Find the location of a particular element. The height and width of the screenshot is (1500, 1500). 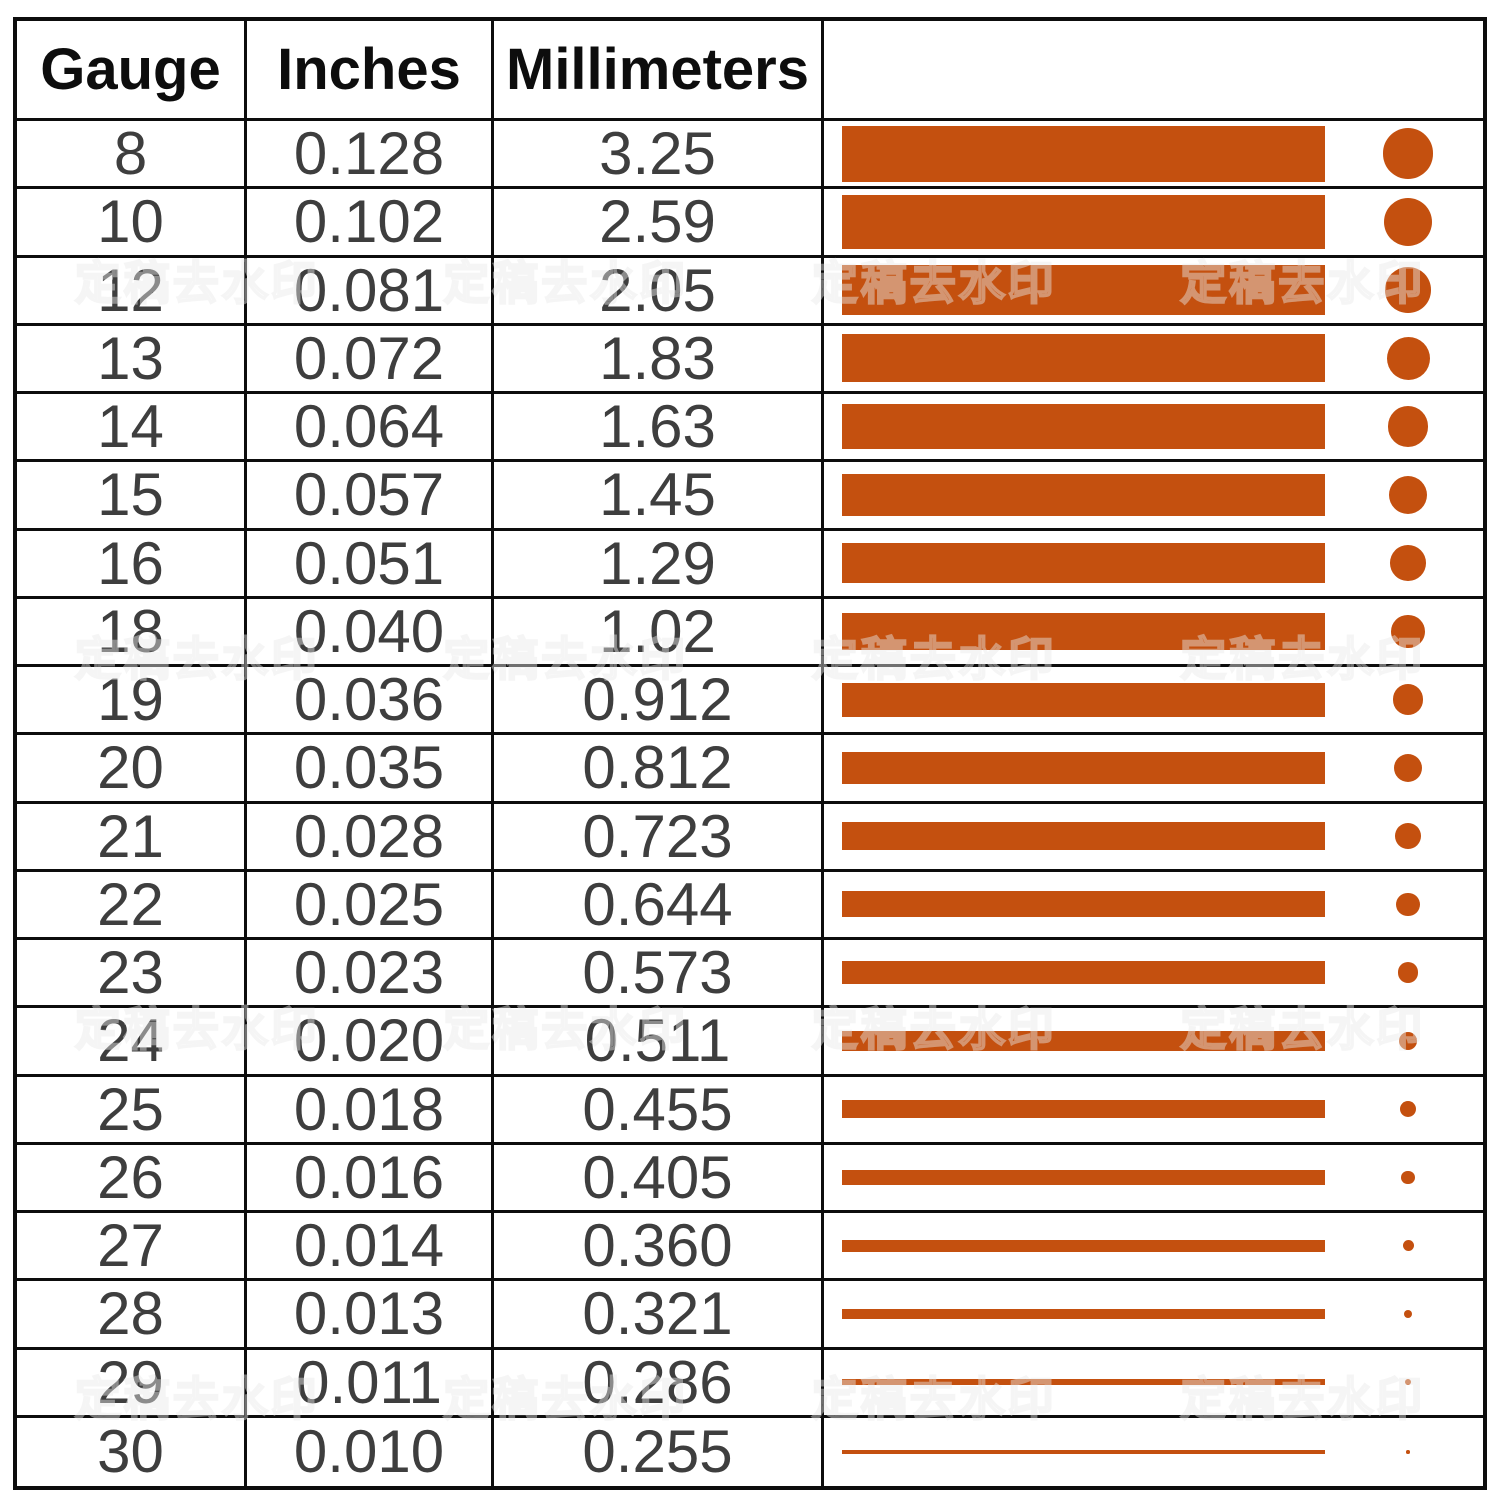

millimeters-cell: 1.29 is located at coordinates (659, 564).